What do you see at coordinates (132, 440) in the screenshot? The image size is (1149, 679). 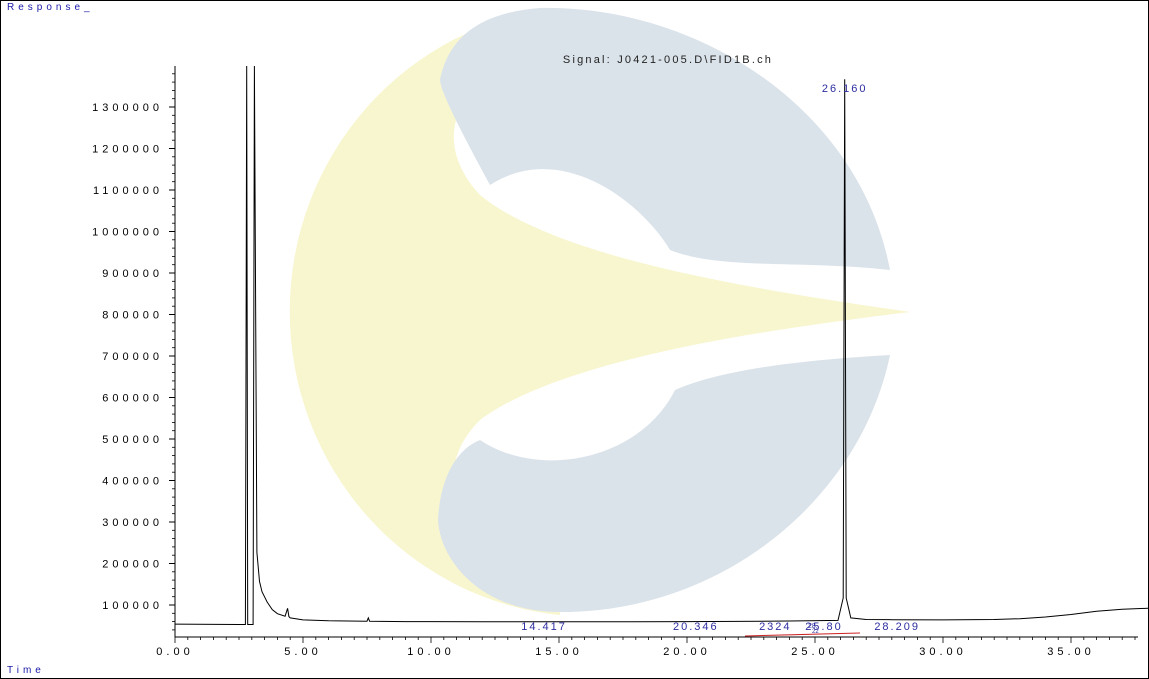 I see `y-tick-label: 500000` at bounding box center [132, 440].